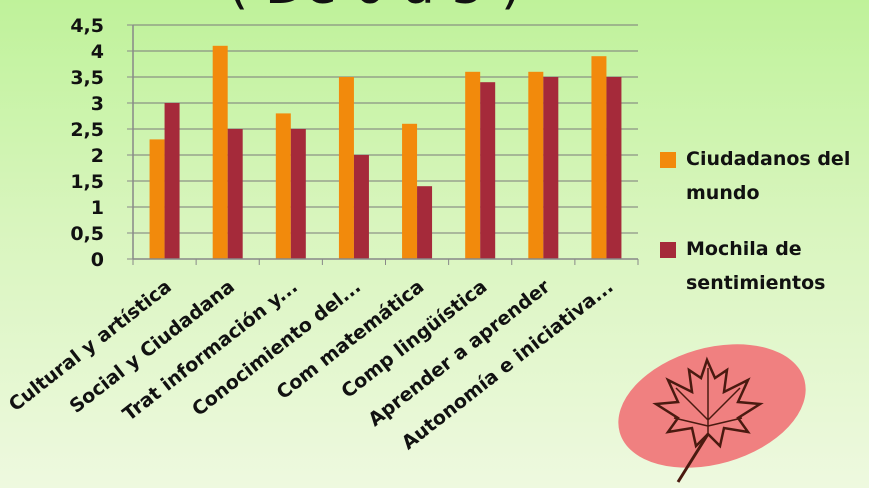 The image size is (869, 488). What do you see at coordinates (97, 260) in the screenshot?
I see `y-tick-label: 0` at bounding box center [97, 260].